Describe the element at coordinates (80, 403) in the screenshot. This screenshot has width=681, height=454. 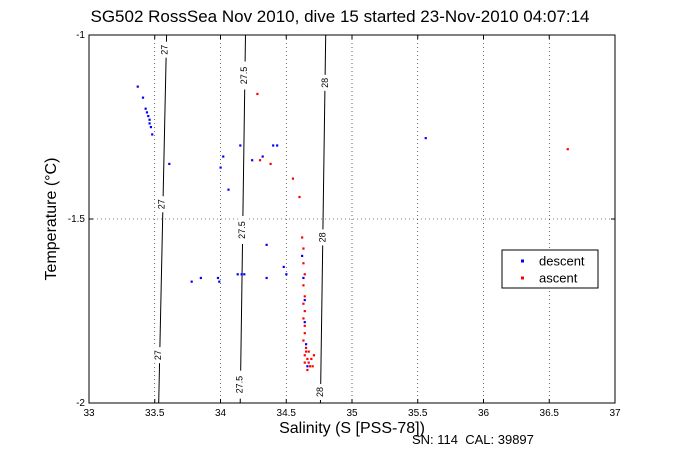
I see `y-tick-label: -2` at that location.